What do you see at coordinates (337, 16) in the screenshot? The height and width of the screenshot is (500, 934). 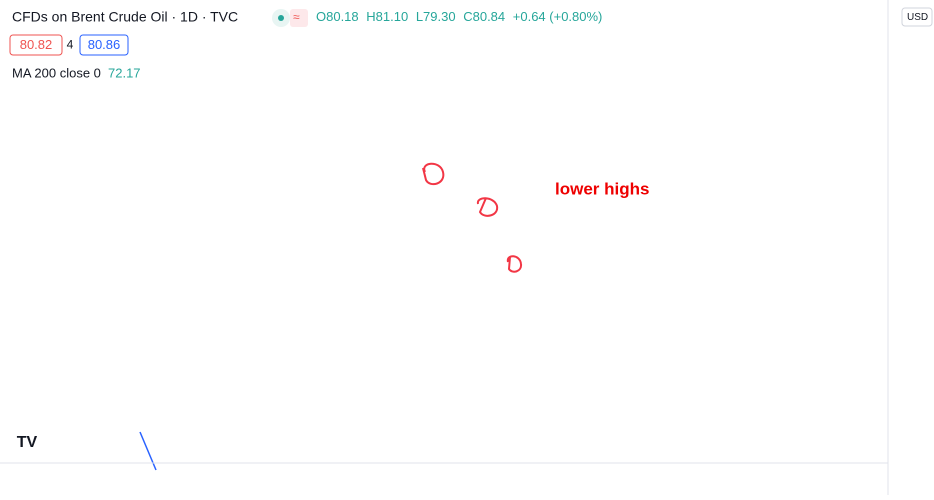 I see `open: O80.18` at bounding box center [337, 16].